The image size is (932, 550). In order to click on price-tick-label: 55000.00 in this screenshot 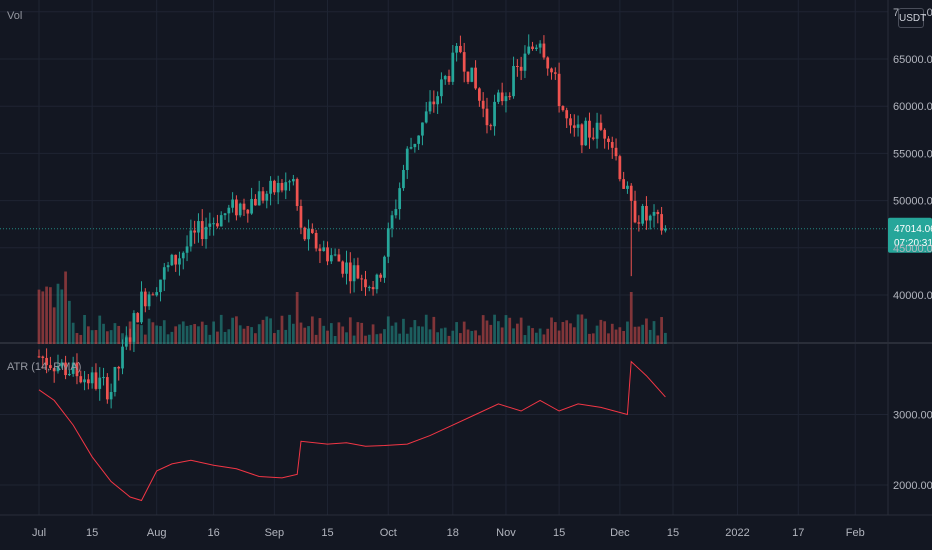, I will do `click(912, 154)`.